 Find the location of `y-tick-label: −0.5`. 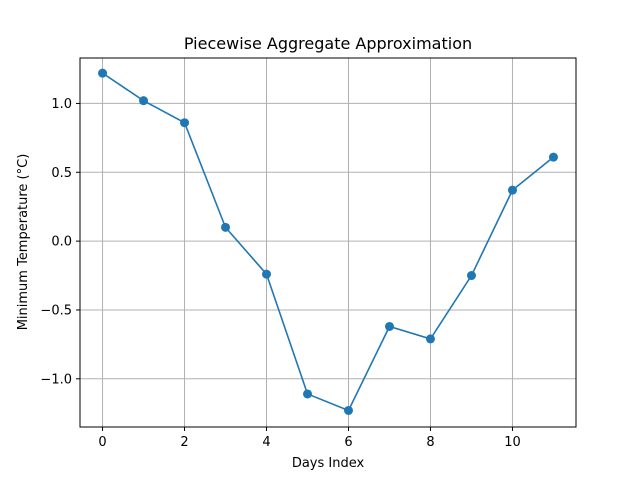

y-tick-label: −0.5 is located at coordinates (56, 310).